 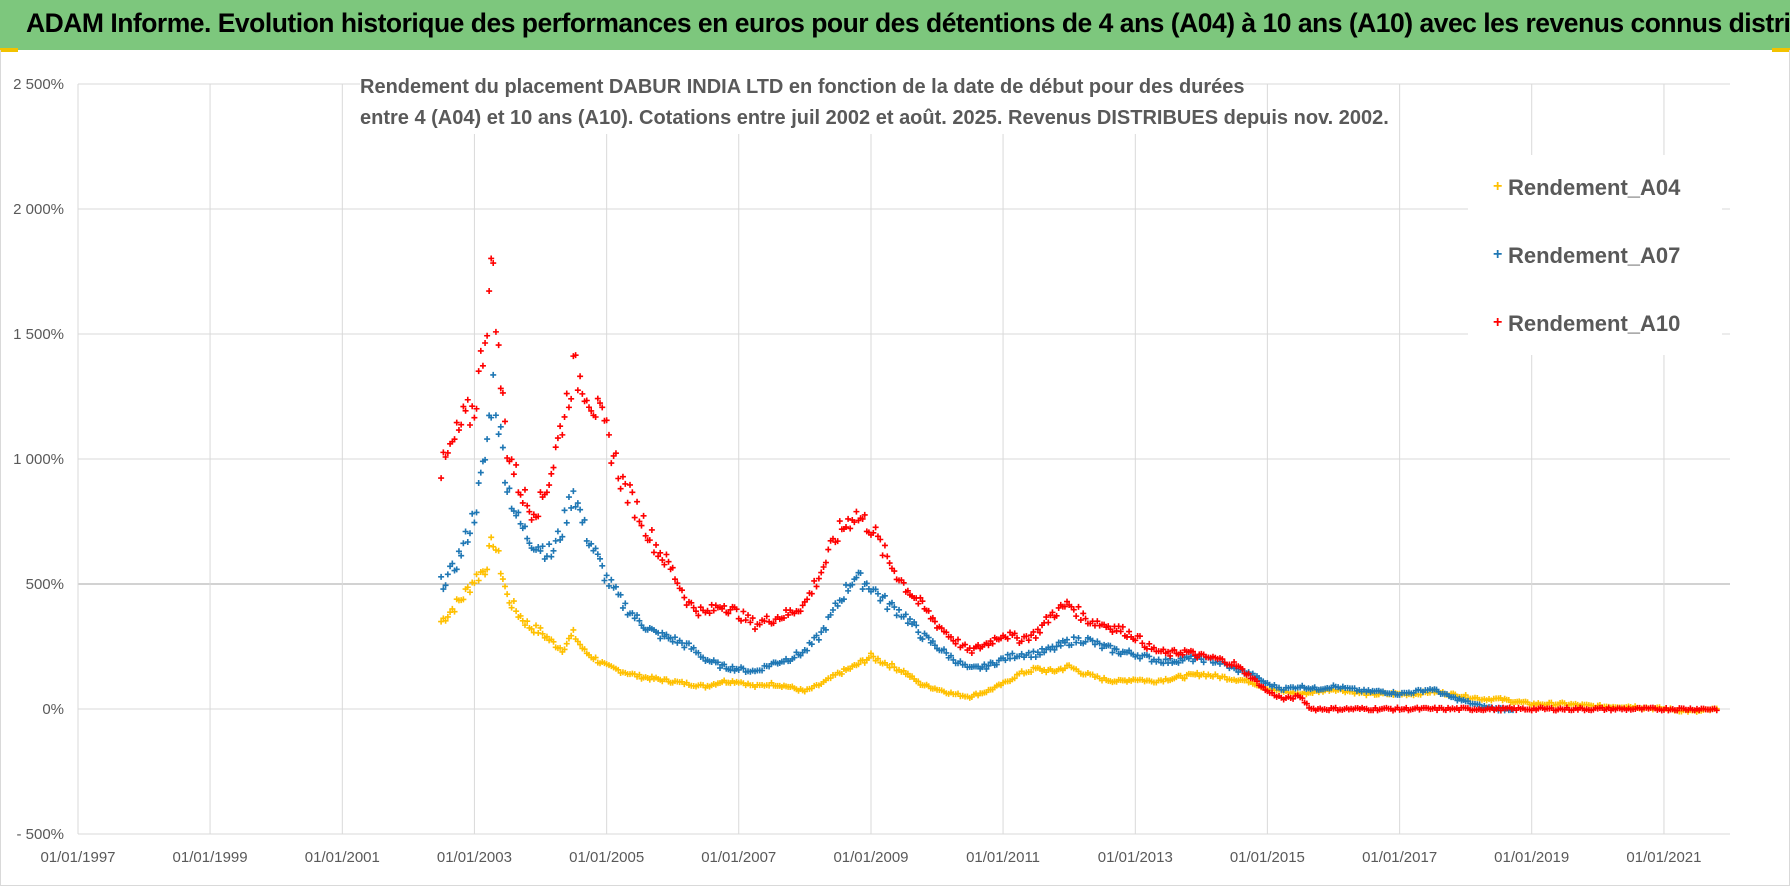 I want to click on legend-item-a04: + Rendement_A04, so click(x=1587, y=188).